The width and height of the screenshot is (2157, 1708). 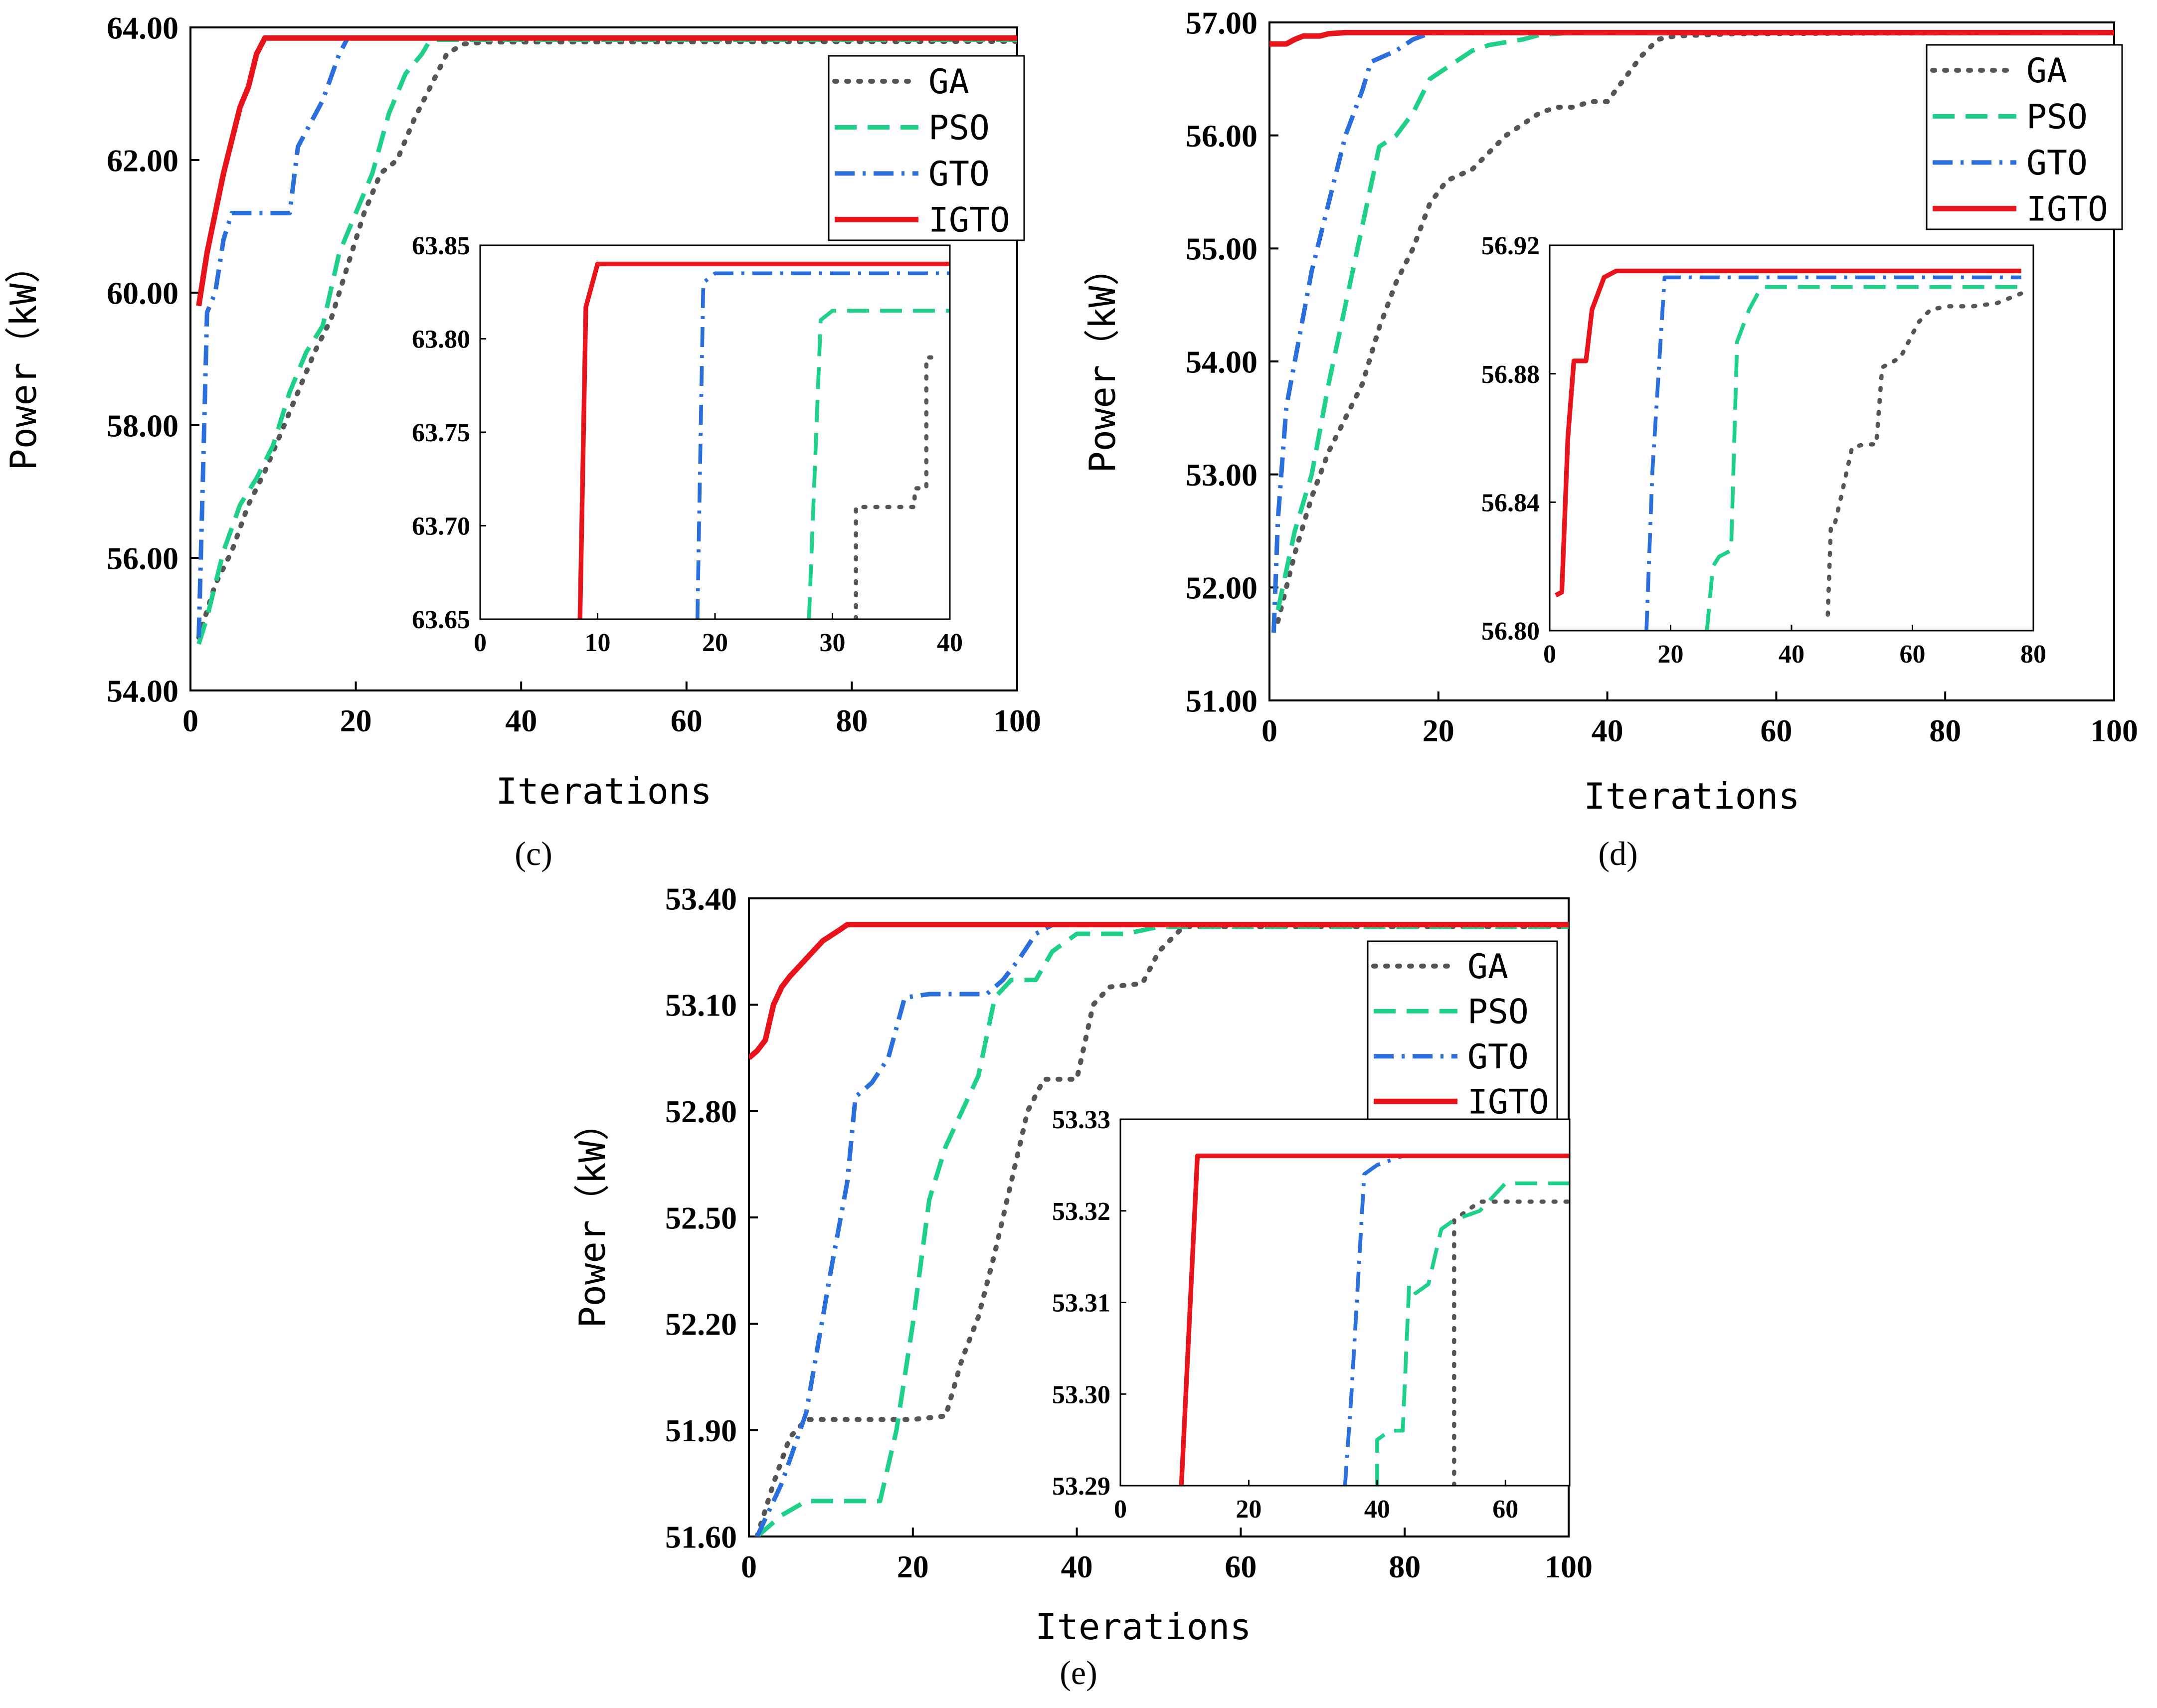 I want to click on chart-e-x-tick-label: 0, so click(x=749, y=1566).